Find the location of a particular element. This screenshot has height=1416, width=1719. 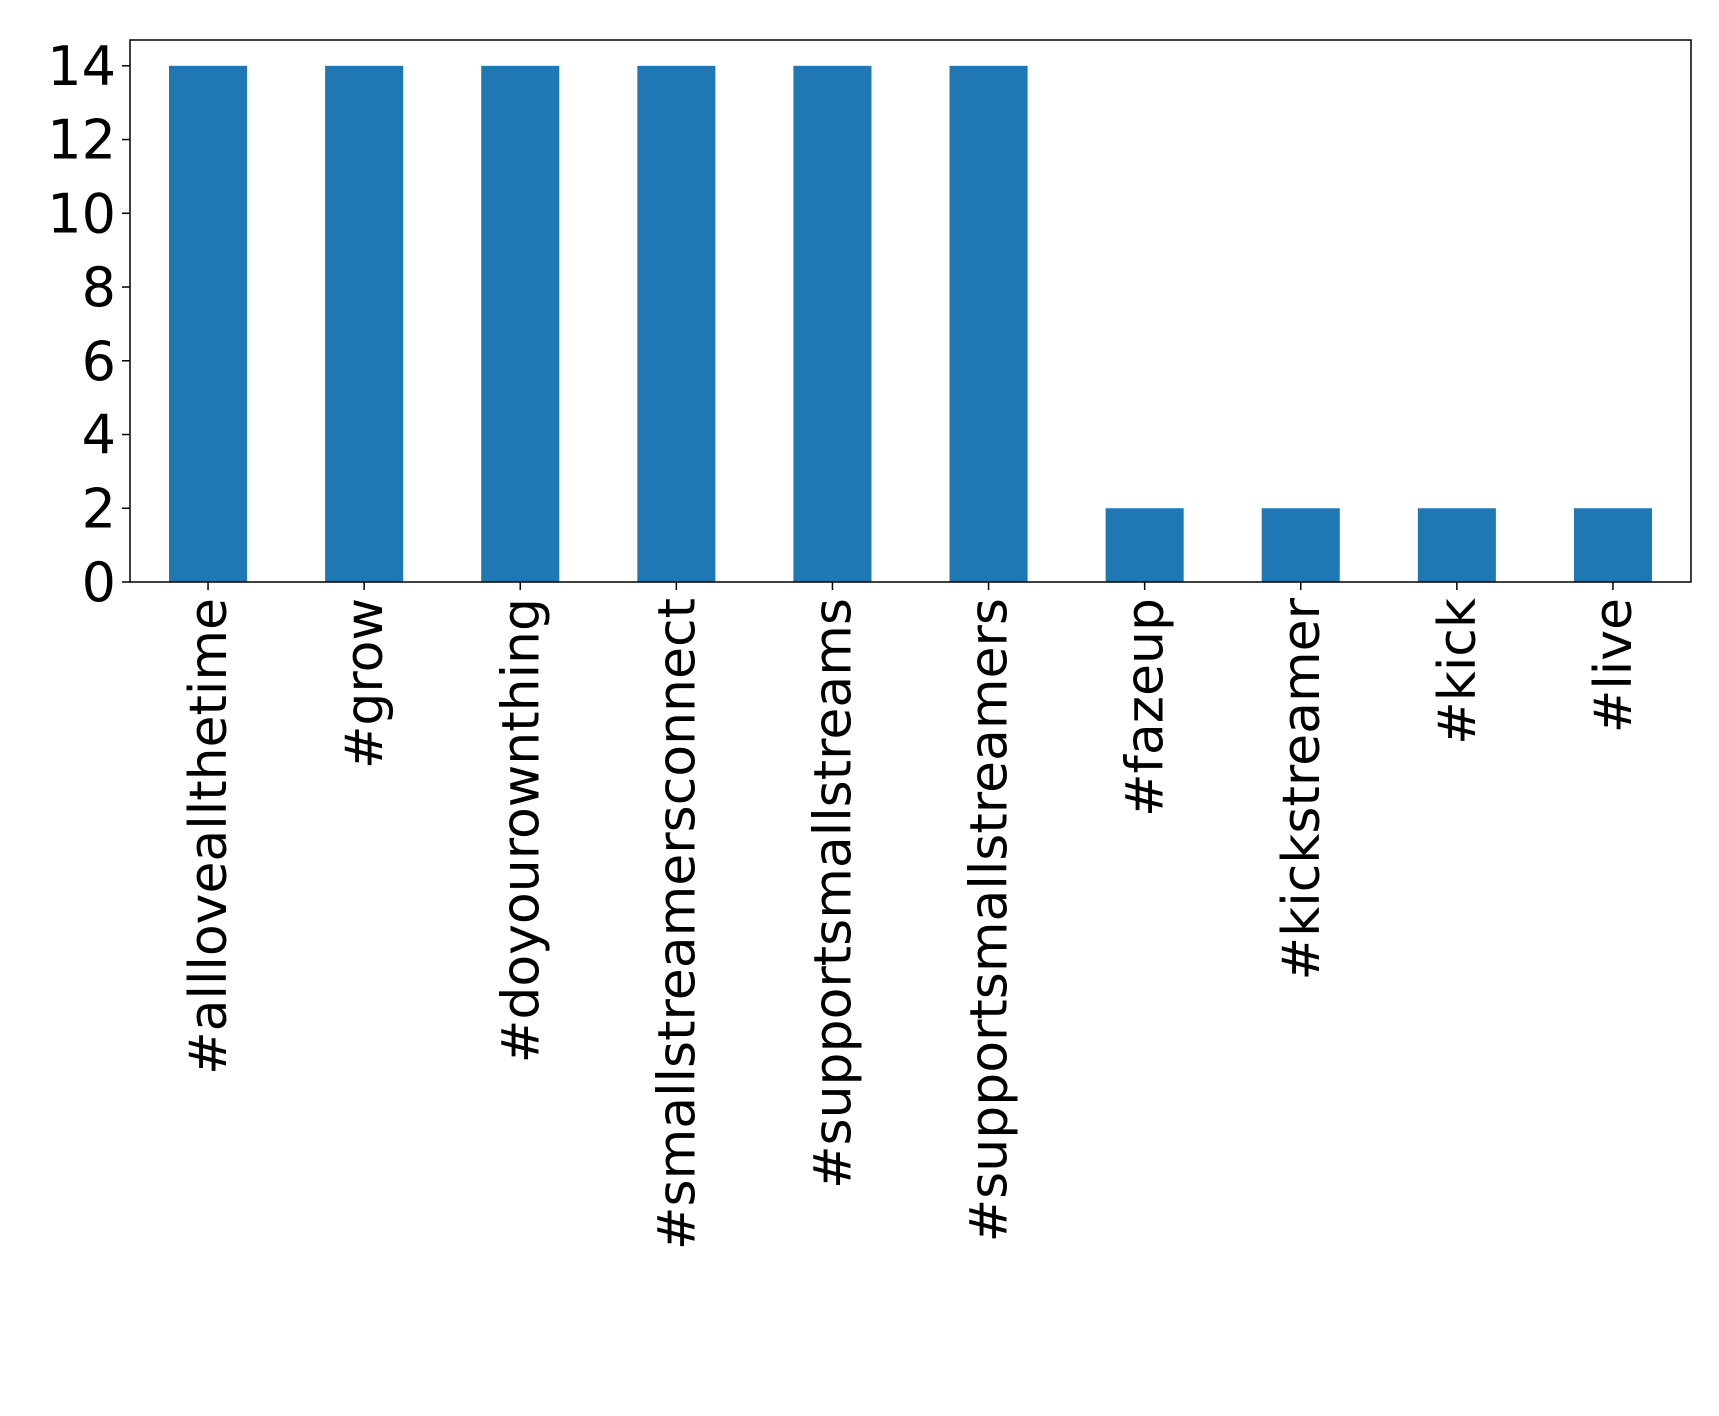

x-tick-label: #supportsmallstreamers is located at coordinates (990, 920).